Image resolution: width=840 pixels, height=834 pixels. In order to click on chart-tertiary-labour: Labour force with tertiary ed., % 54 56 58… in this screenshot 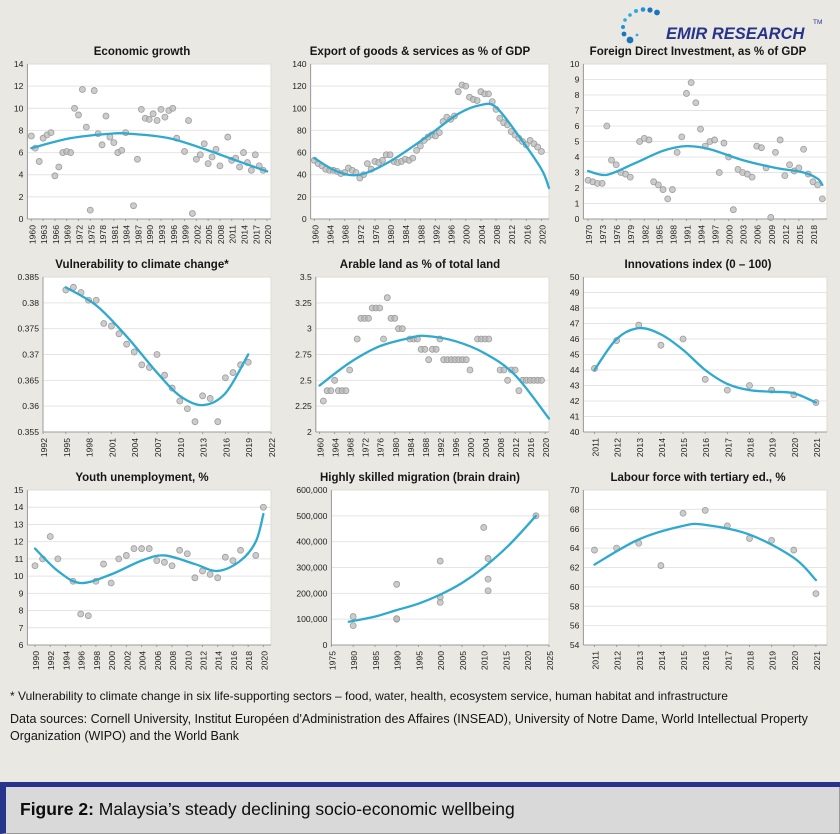, I will do `click(698, 578)`.